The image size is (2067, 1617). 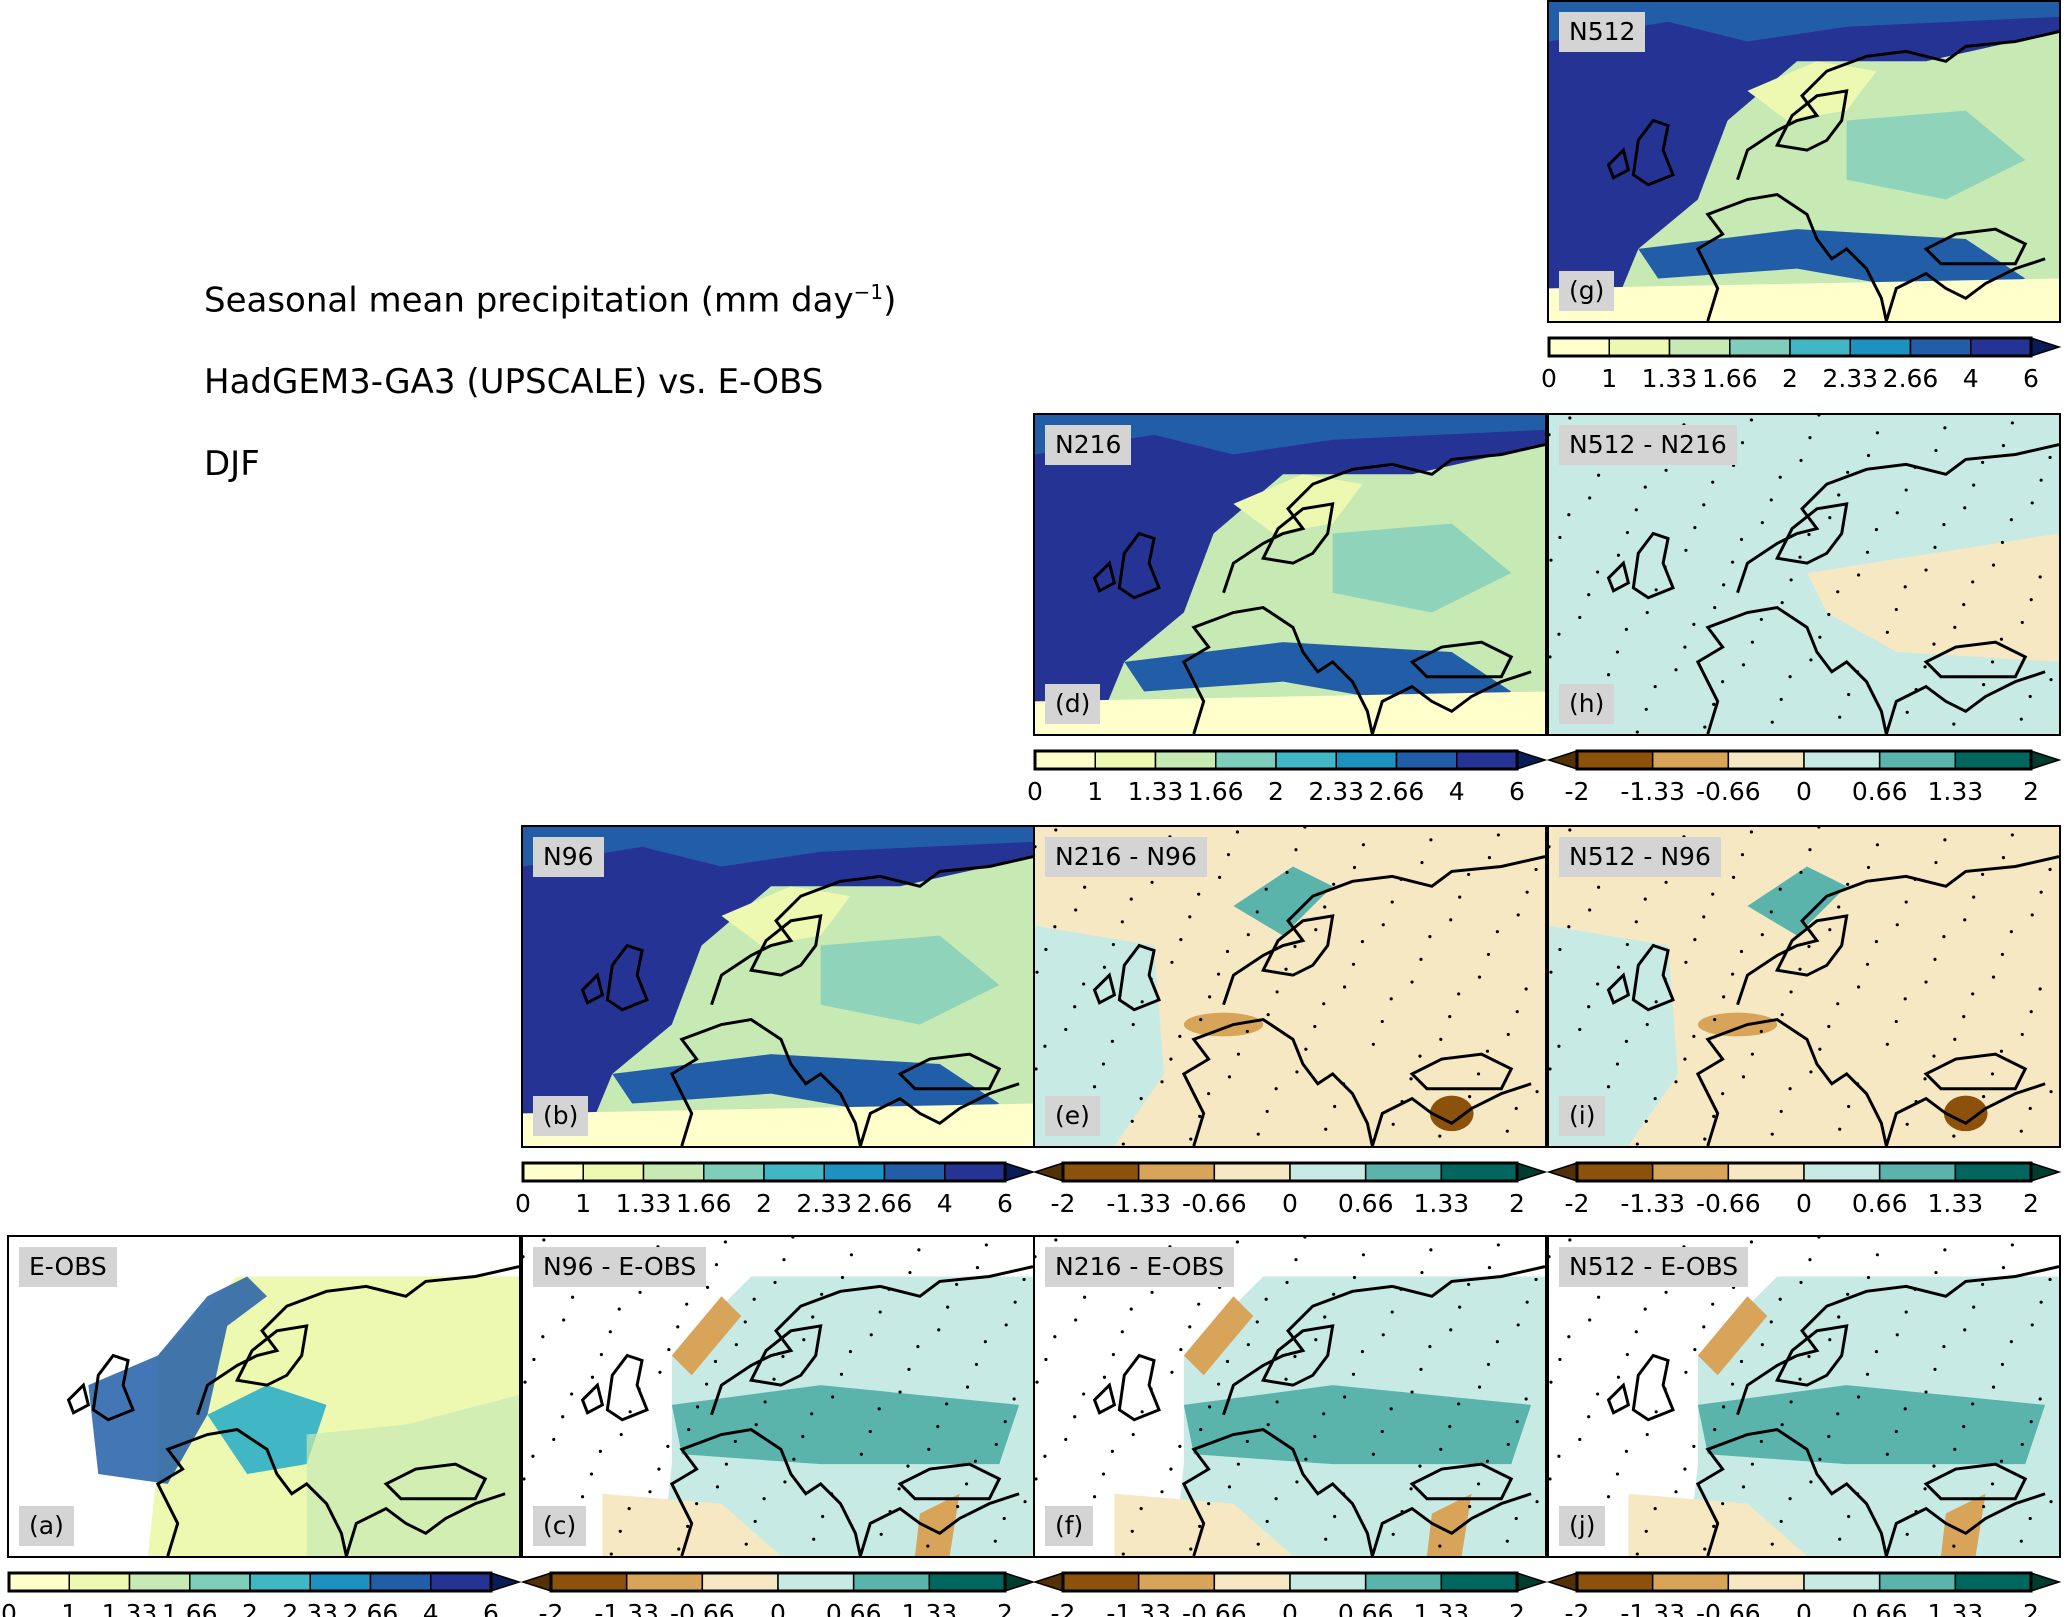 I want to click on colorbar-tick-label: 0.66, so click(x=1879, y=791).